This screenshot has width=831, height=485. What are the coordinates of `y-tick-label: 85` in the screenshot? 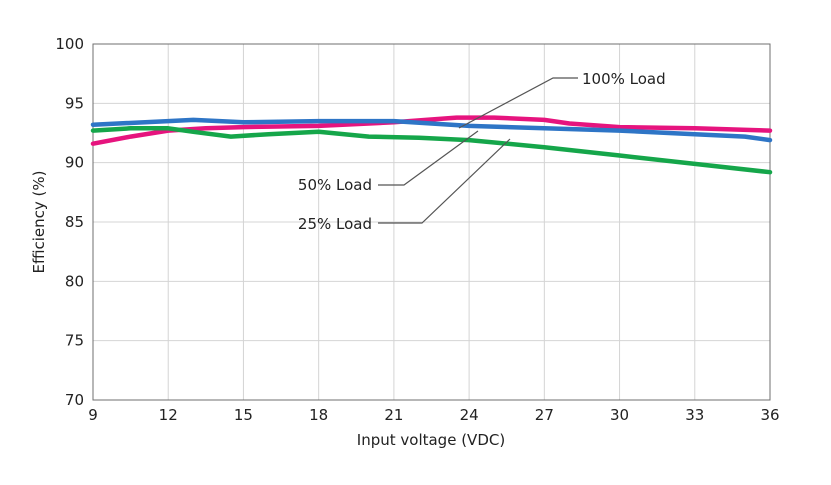 It's located at (74, 222).